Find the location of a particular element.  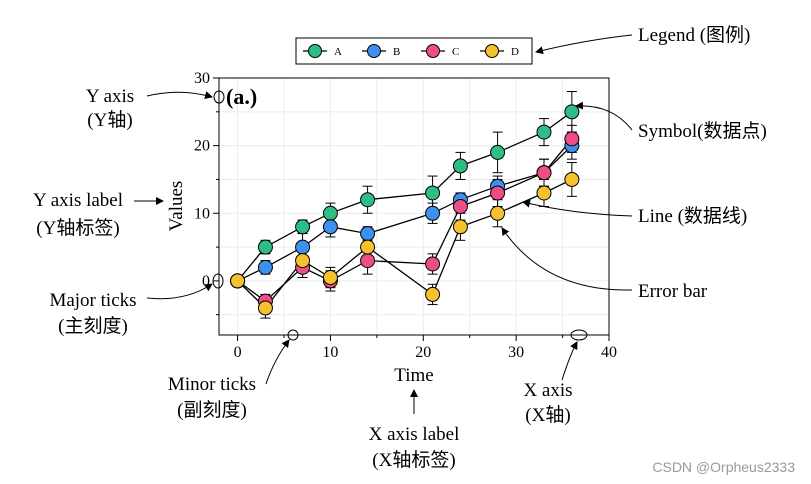

legend-marker-b is located at coordinates (374, 51).